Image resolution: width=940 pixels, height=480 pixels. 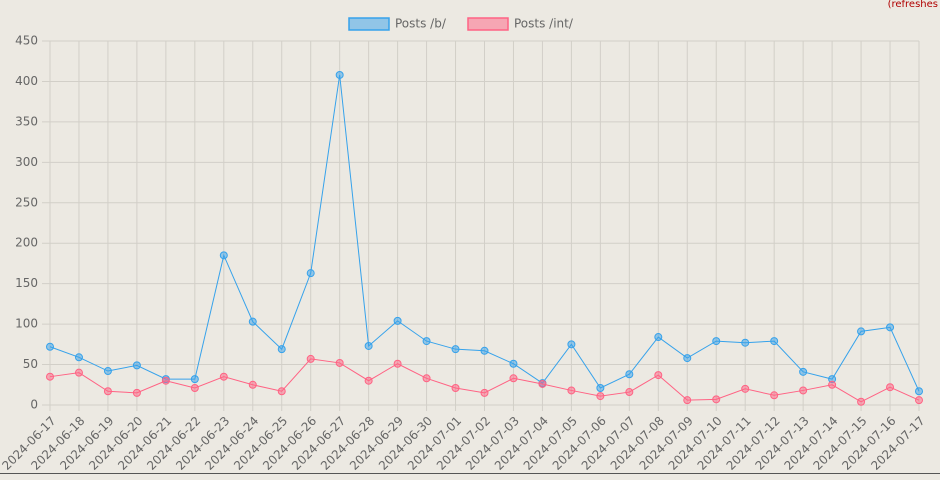 What do you see at coordinates (26, 283) in the screenshot?
I see `y-tick-label: 150` at bounding box center [26, 283].